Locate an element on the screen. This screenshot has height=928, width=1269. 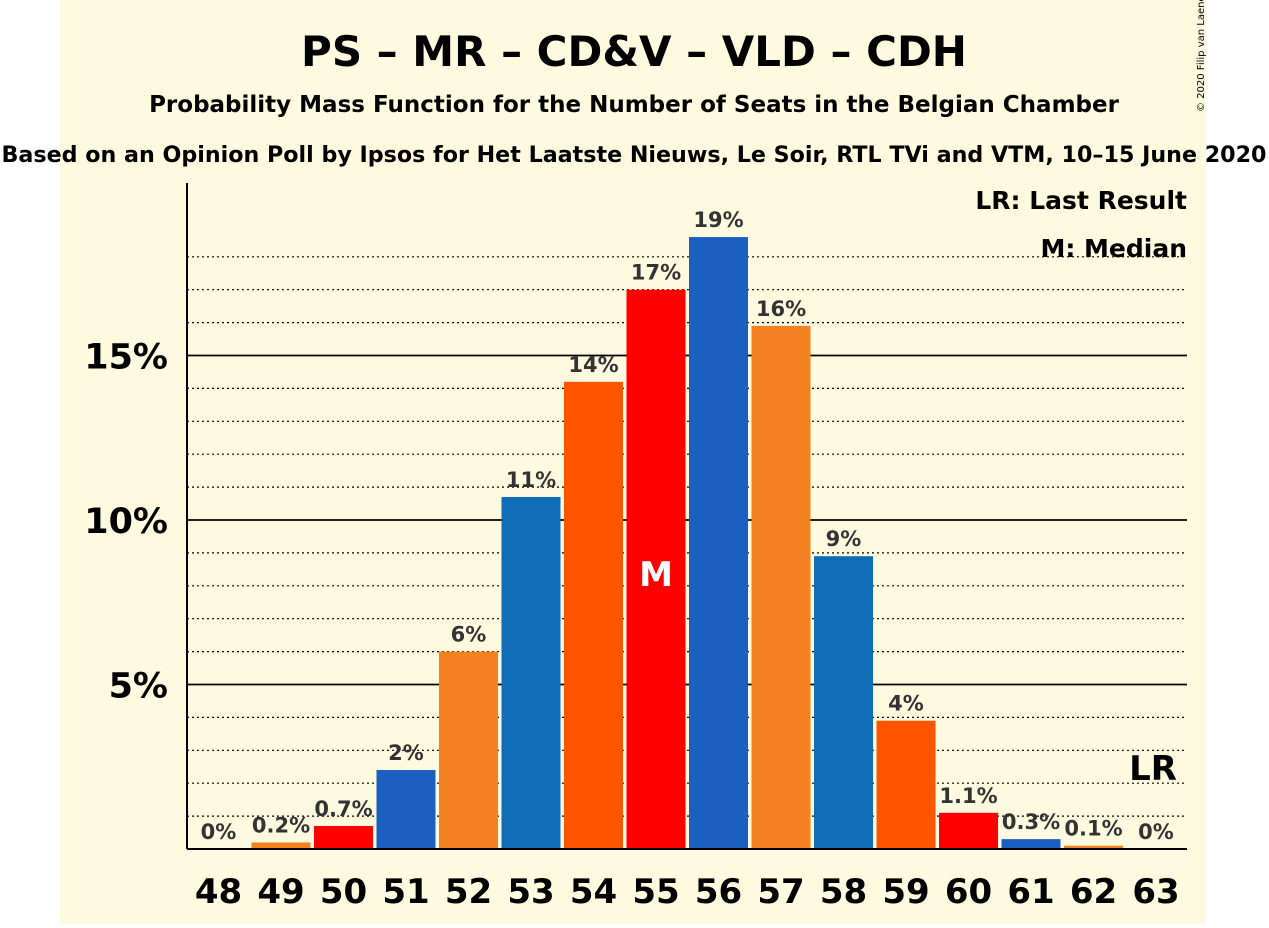
chart-title: PS – MR – CD&V – VLD – CDH is located at coordinates (634, 51).